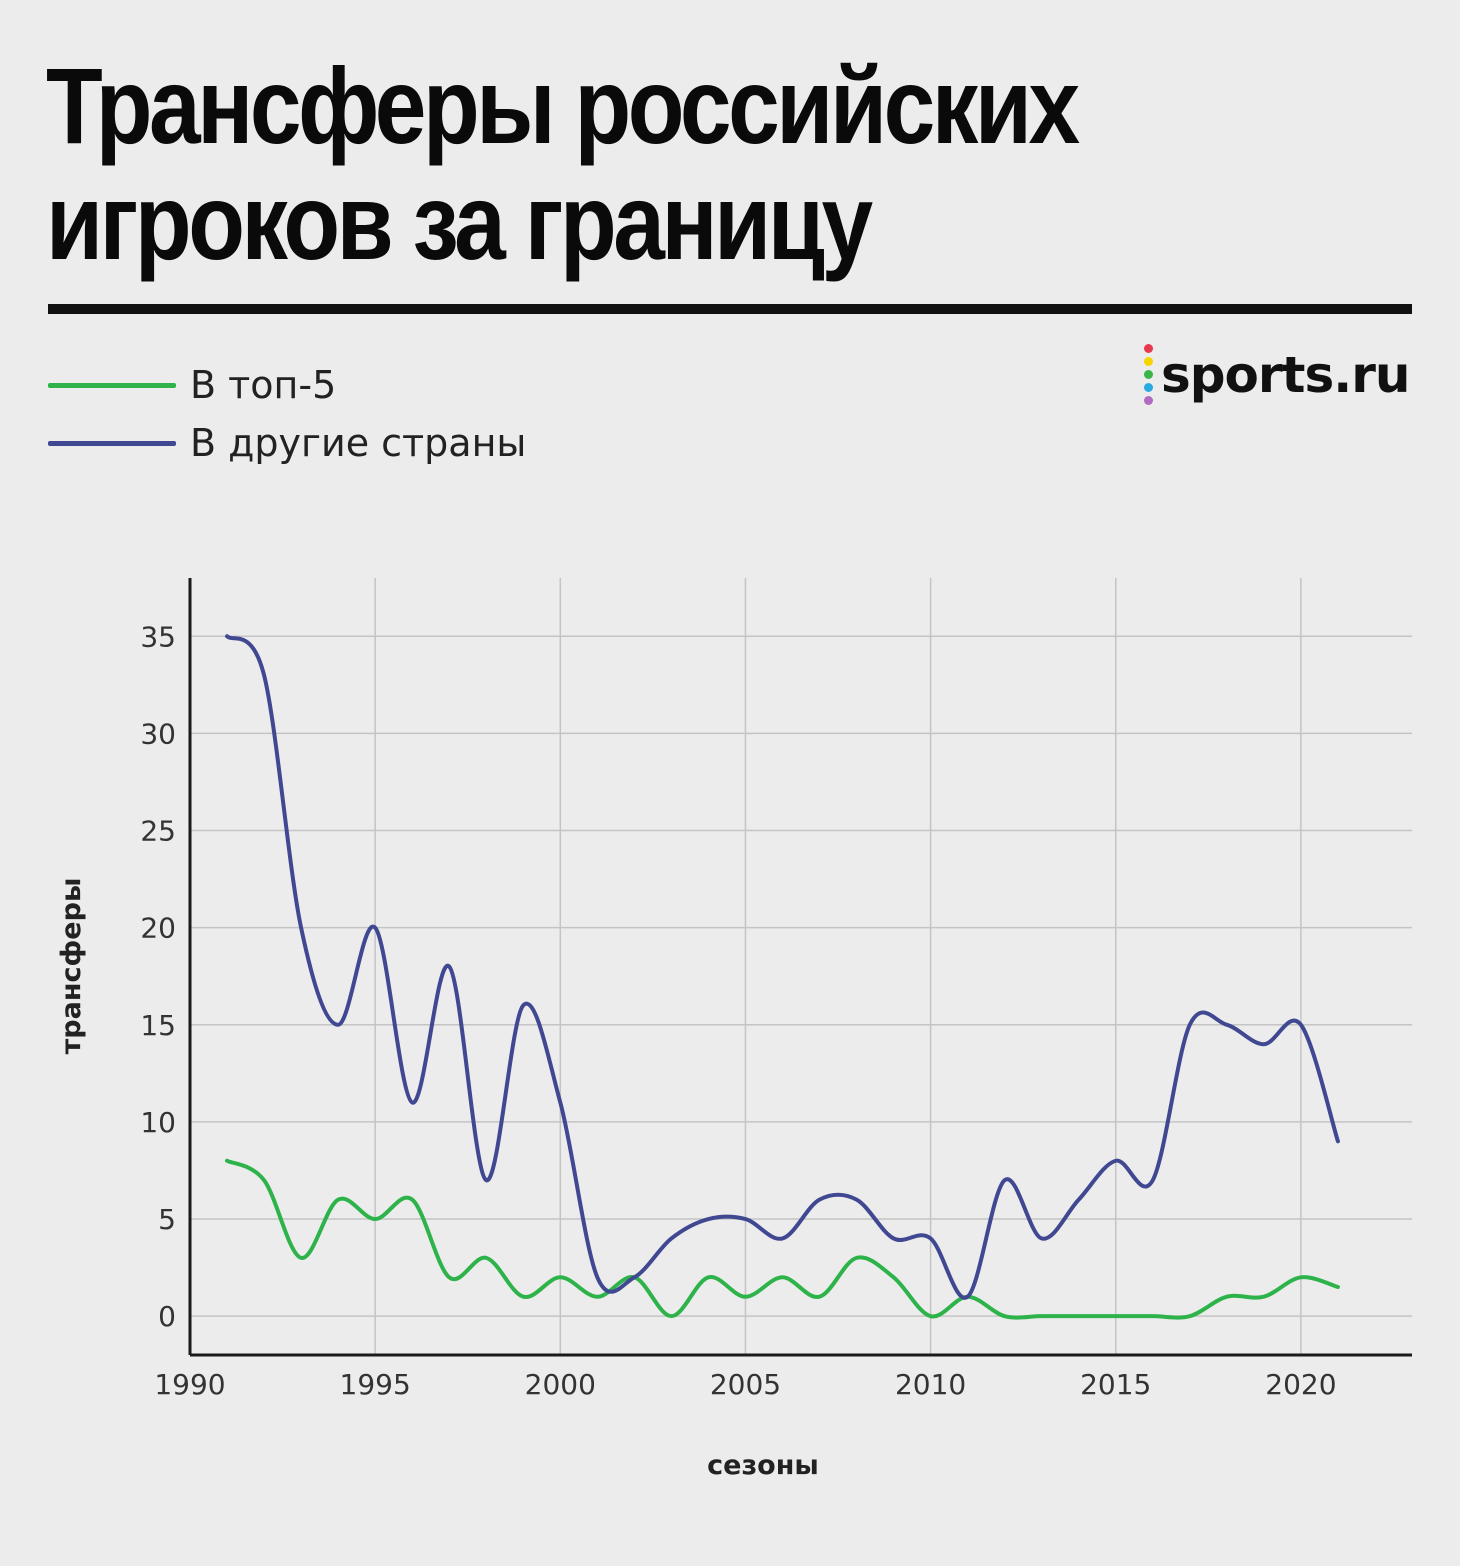 Image resolution: width=1460 pixels, height=1566 pixels. What do you see at coordinates (763, 1465) in the screenshot?
I see `x-axis-title: сезоны` at bounding box center [763, 1465].